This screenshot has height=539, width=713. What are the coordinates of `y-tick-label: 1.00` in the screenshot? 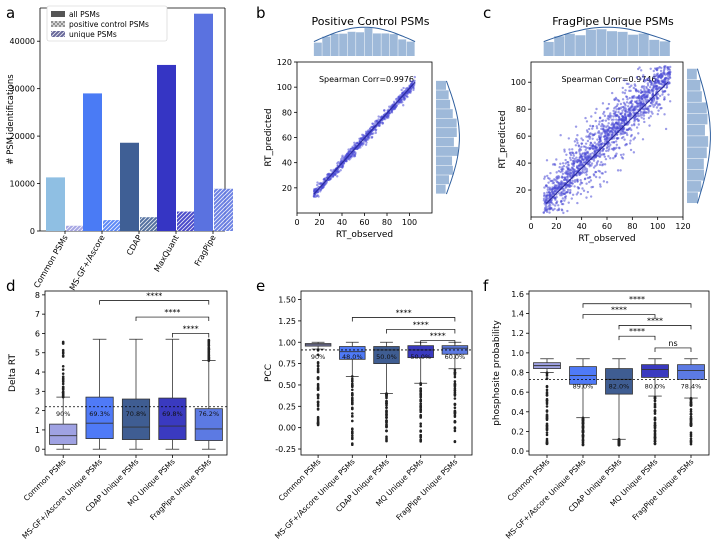 It's located at (287, 342).